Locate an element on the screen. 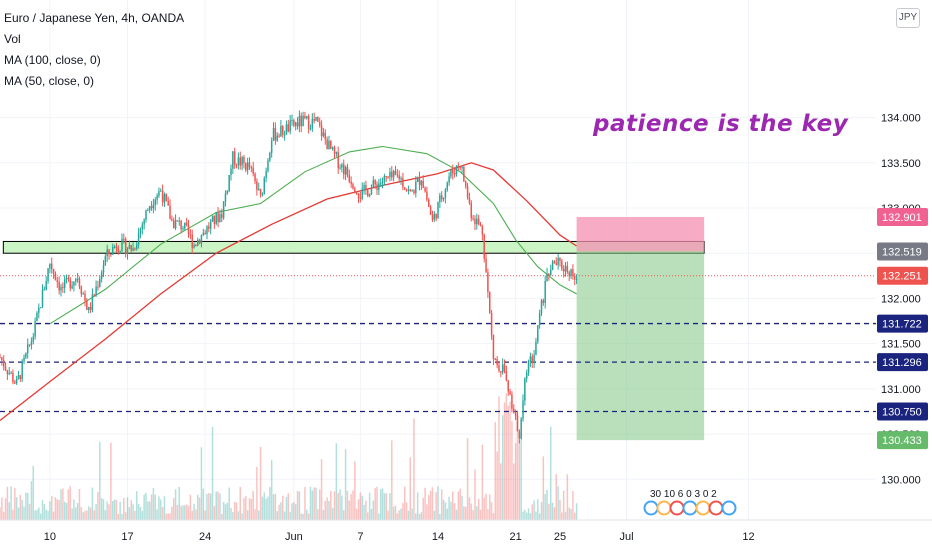 The width and height of the screenshot is (932, 555). legend-ma100: MA (100, close, 0) is located at coordinates (52, 60).